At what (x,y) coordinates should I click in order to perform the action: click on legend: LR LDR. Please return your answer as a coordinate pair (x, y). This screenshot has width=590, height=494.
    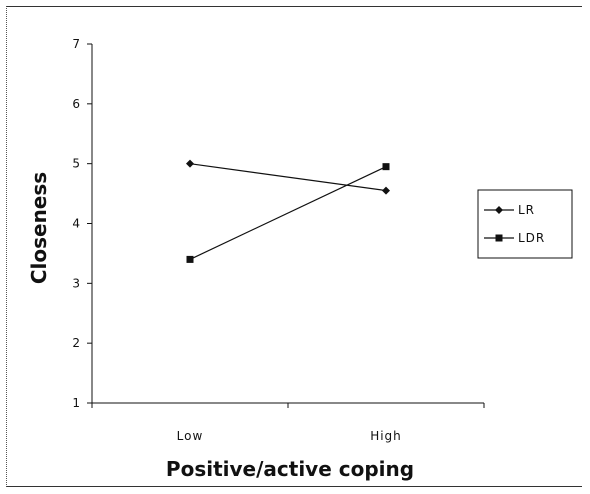
    Looking at the image, I should click on (525, 224).